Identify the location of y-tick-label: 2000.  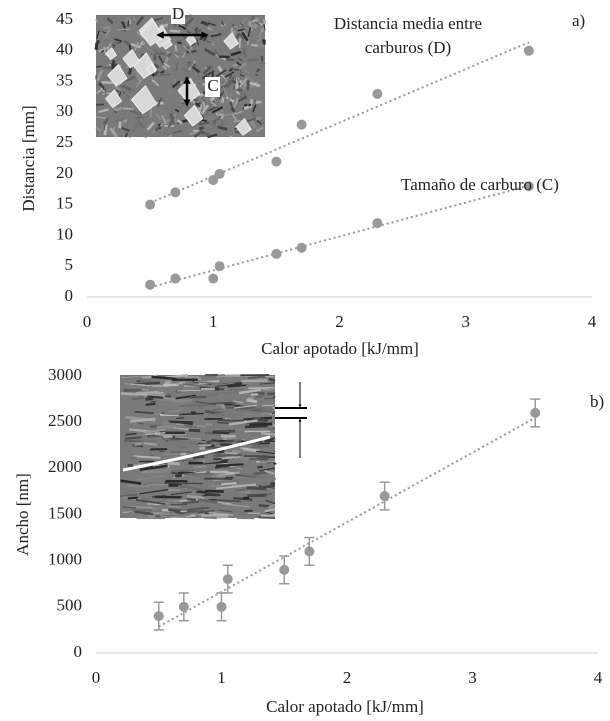
(65, 466).